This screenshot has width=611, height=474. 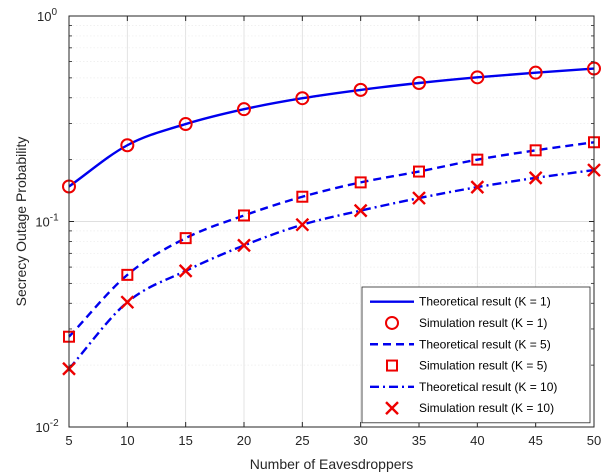 What do you see at coordinates (594, 440) in the screenshot?
I see `x-tick-label: 50` at bounding box center [594, 440].